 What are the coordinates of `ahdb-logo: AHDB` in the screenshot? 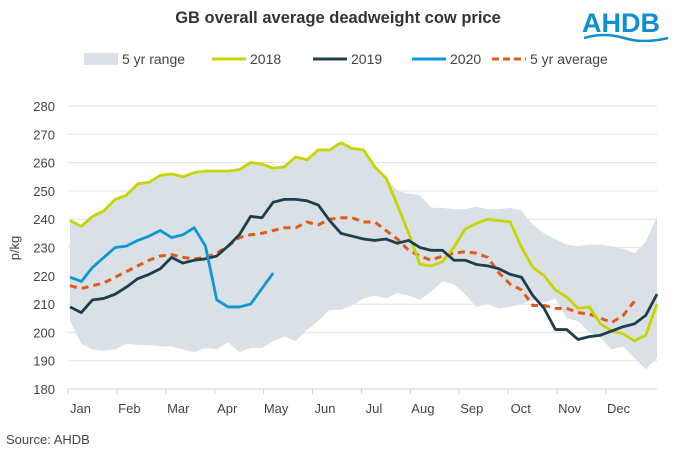 It's located at (626, 24).